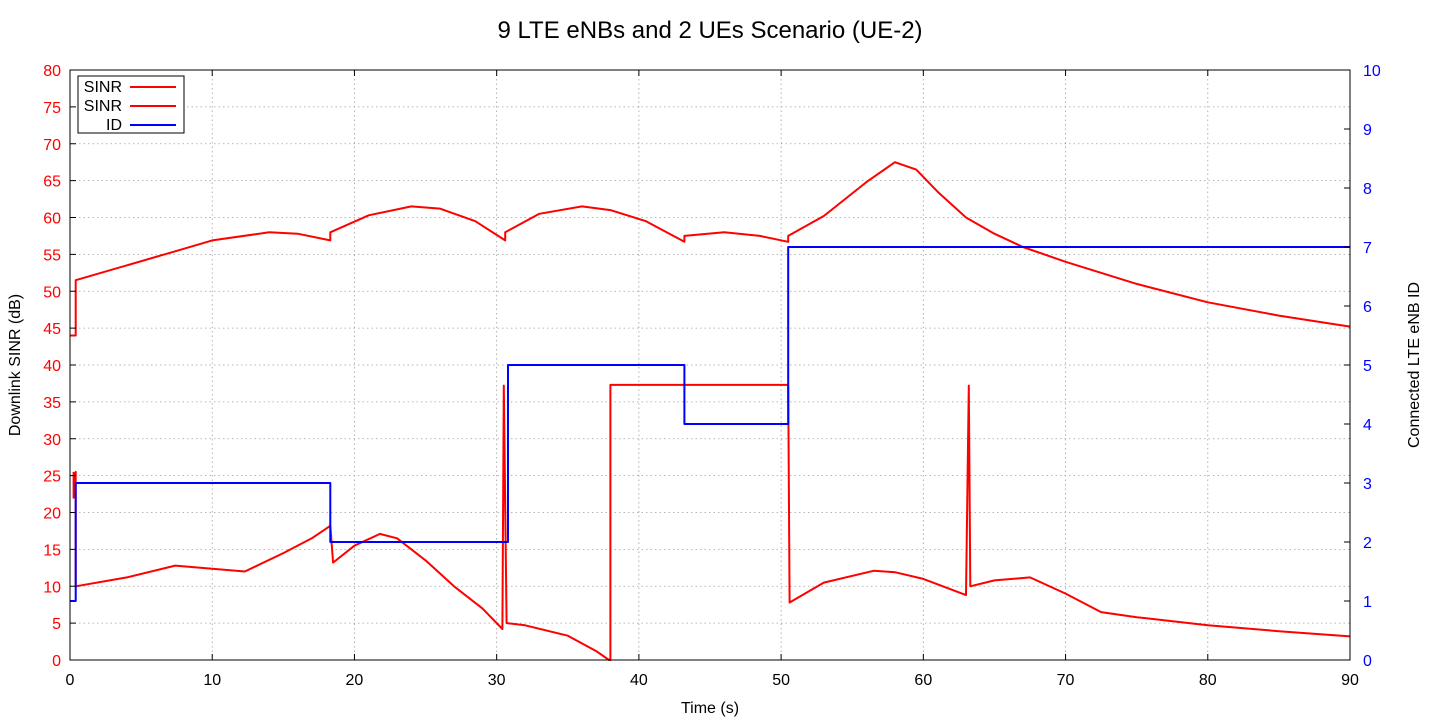  Describe the element at coordinates (52, 329) in the screenshot. I see `y-tick-label: 45` at that location.